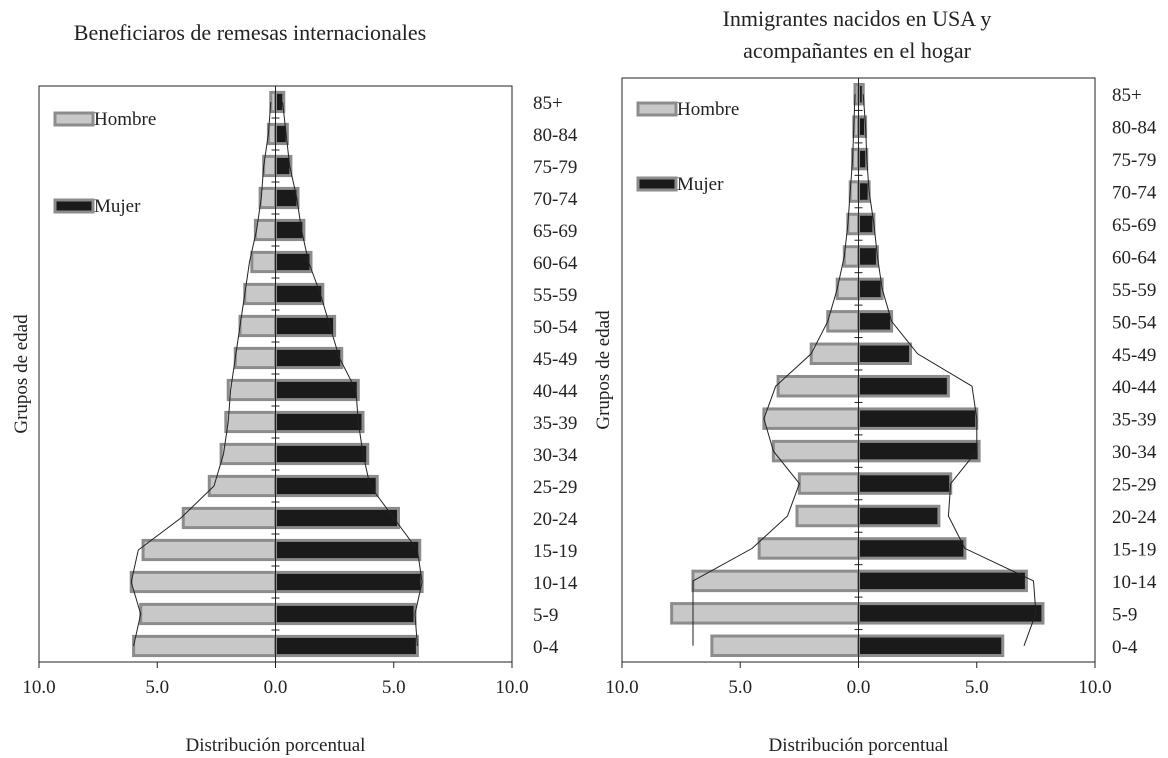  What do you see at coordinates (657, 184) in the screenshot?
I see `legend-swatch-mujer` at bounding box center [657, 184].